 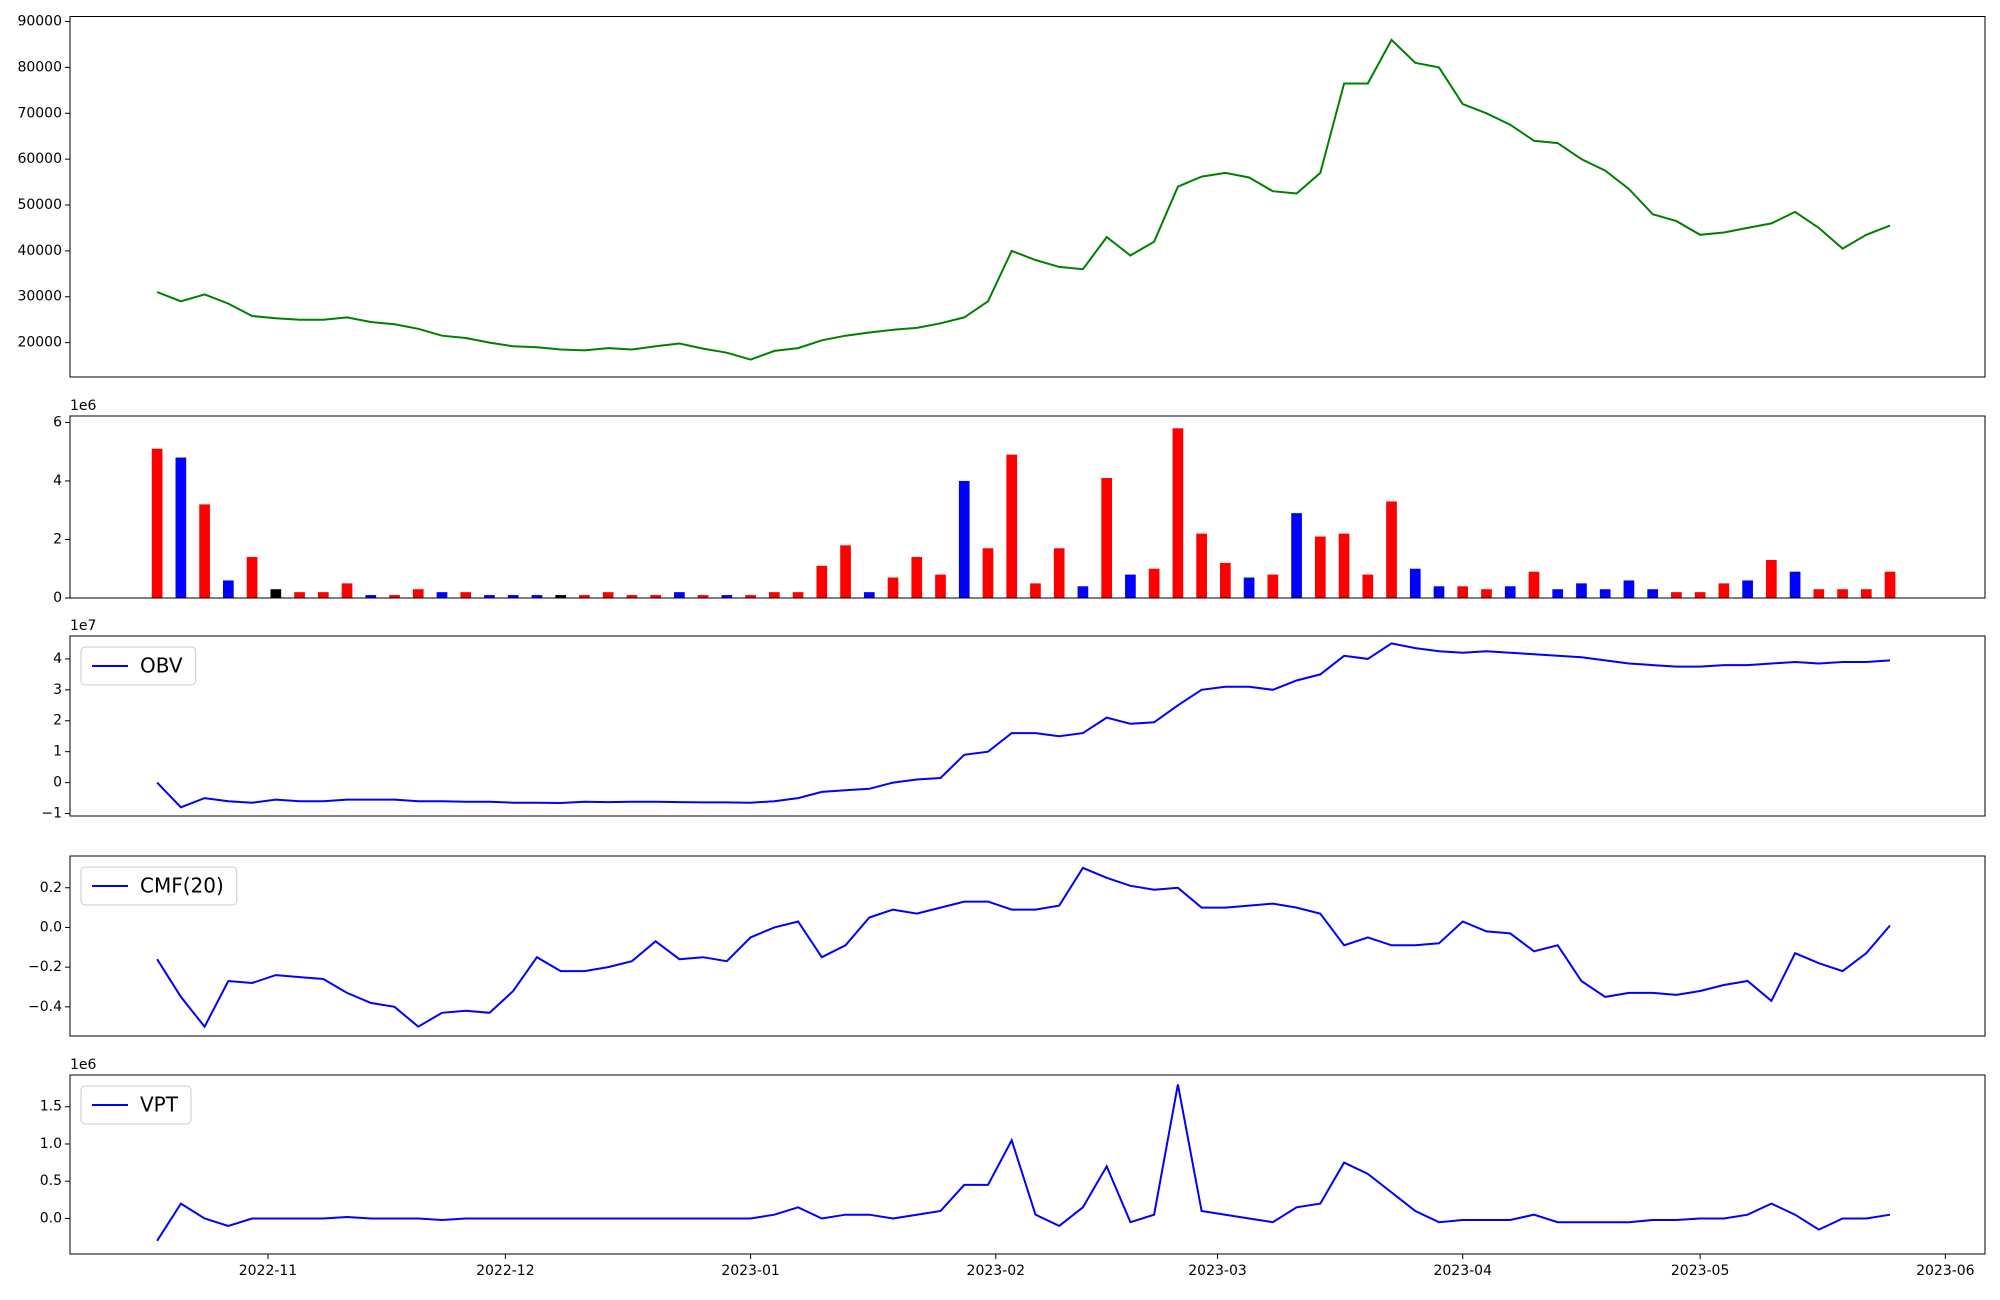 What do you see at coordinates (161, 666) in the screenshot?
I see `legend-label: OBV` at bounding box center [161, 666].